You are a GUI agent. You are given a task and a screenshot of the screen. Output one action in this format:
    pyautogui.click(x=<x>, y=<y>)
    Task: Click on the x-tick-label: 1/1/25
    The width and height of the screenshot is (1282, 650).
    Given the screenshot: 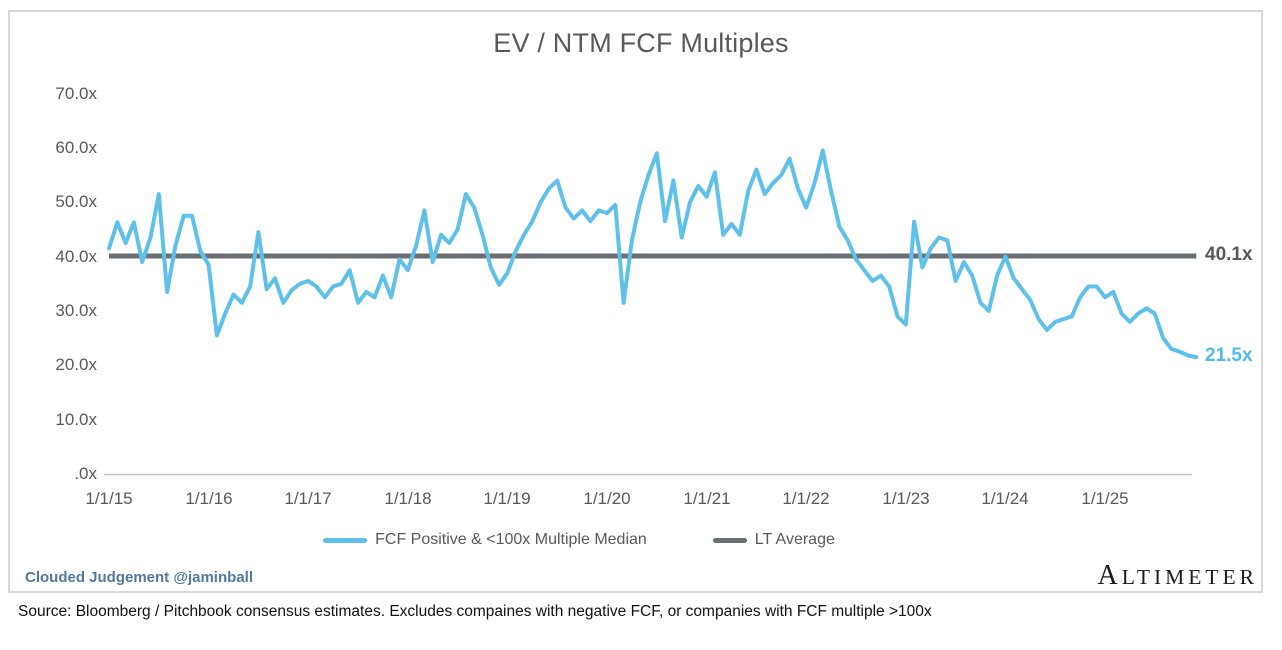 What is the action you would take?
    pyautogui.click(x=1105, y=498)
    